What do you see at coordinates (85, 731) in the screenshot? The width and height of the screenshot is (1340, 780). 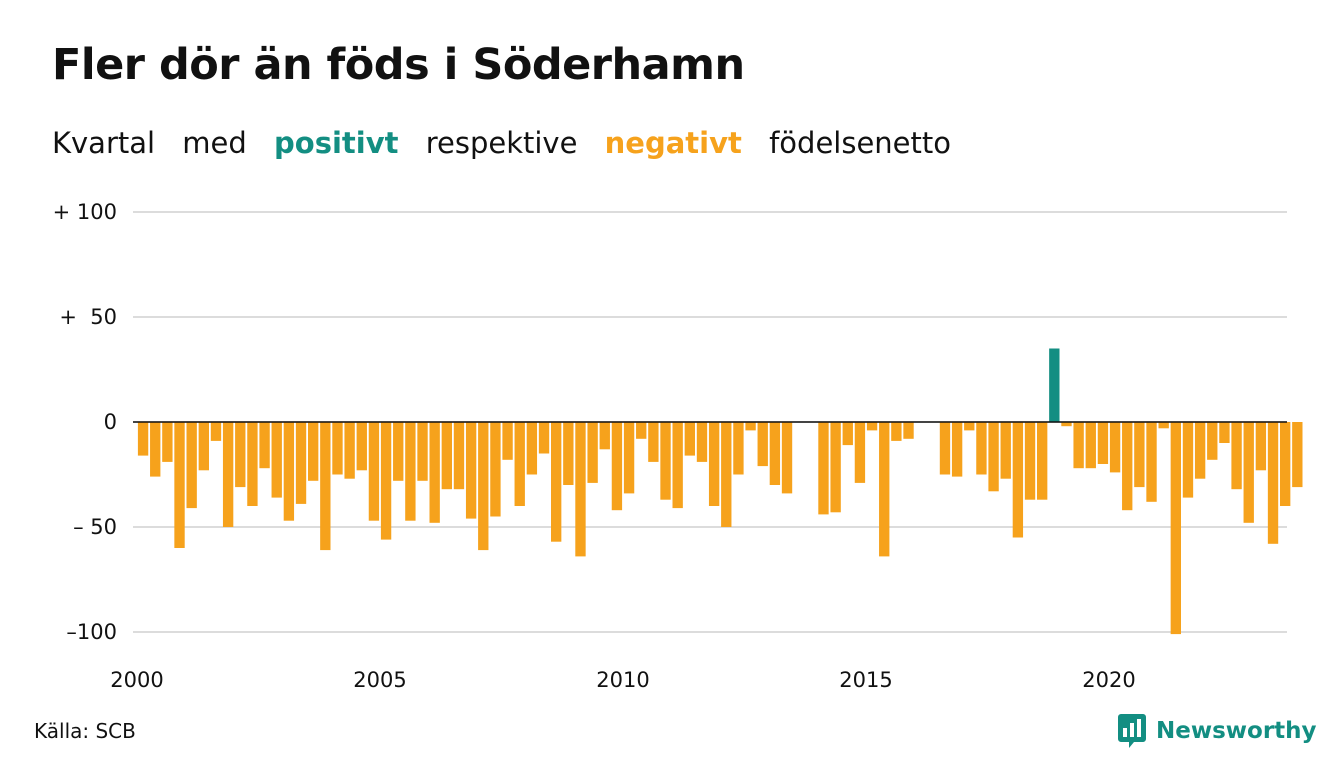 I see `source-note: Källa: SCB` at bounding box center [85, 731].